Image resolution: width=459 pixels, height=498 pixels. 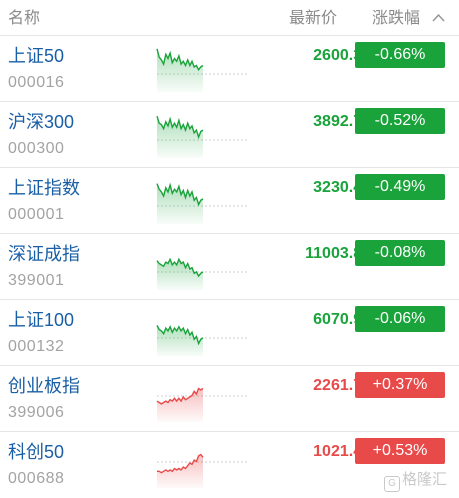 What do you see at coordinates (36, 82) in the screenshot?
I see `index-code: 000016` at bounding box center [36, 82].